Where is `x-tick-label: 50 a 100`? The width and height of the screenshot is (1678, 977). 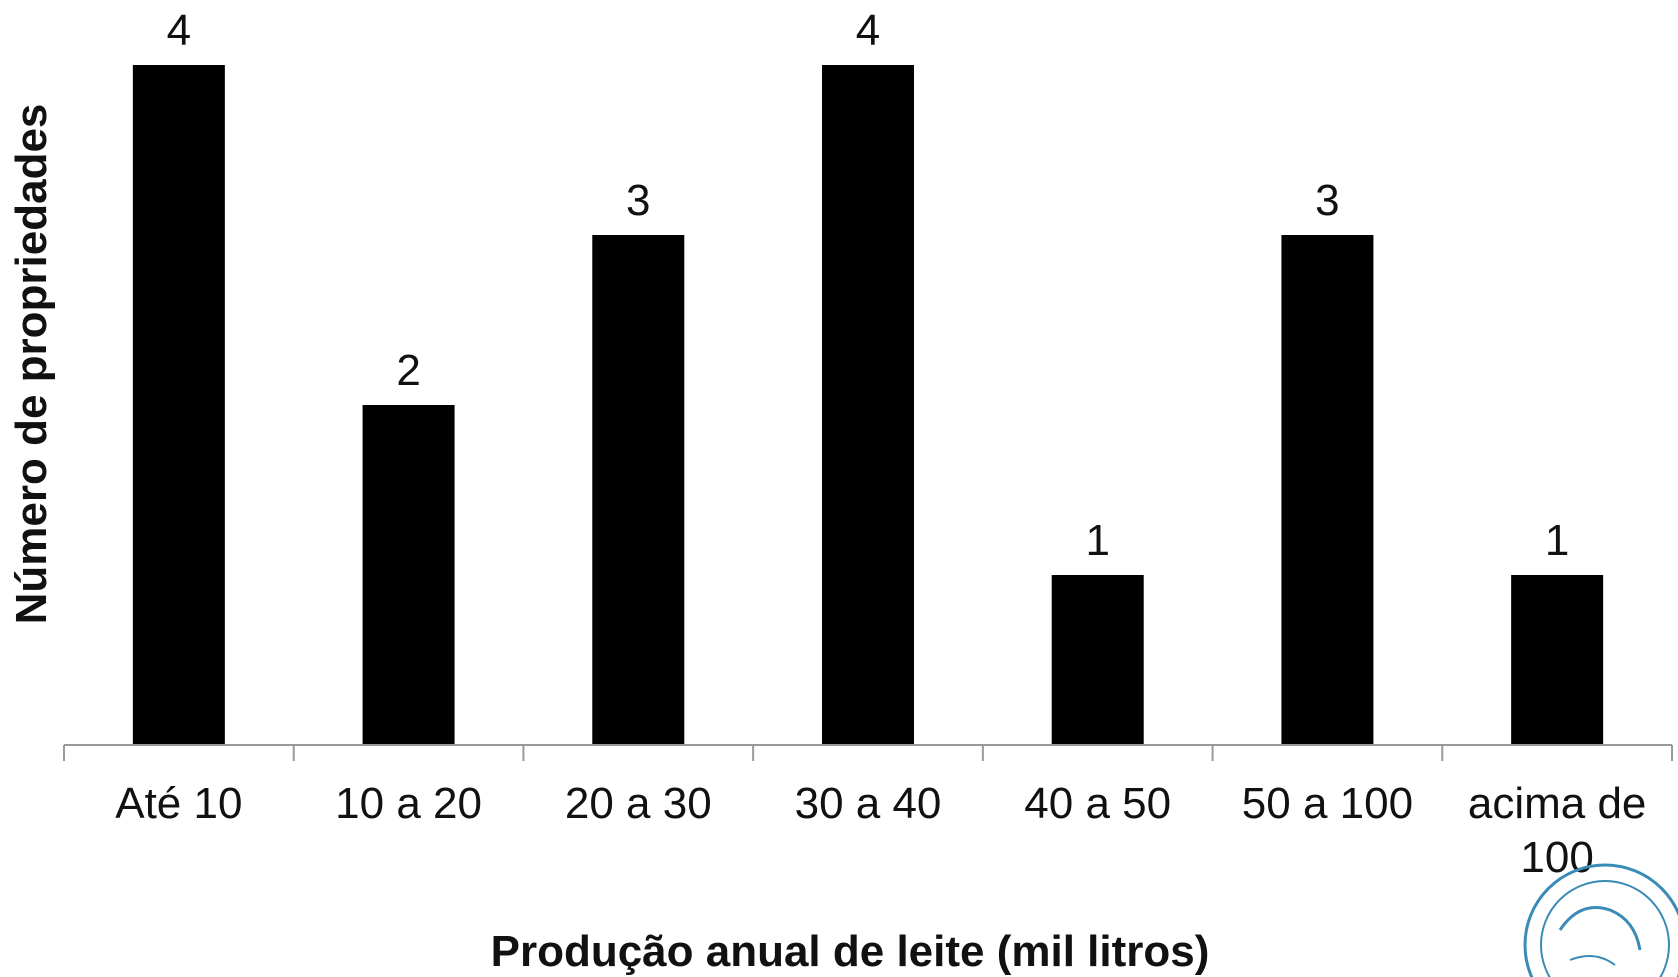
x-tick-label: 50 a 100 is located at coordinates (1327, 803).